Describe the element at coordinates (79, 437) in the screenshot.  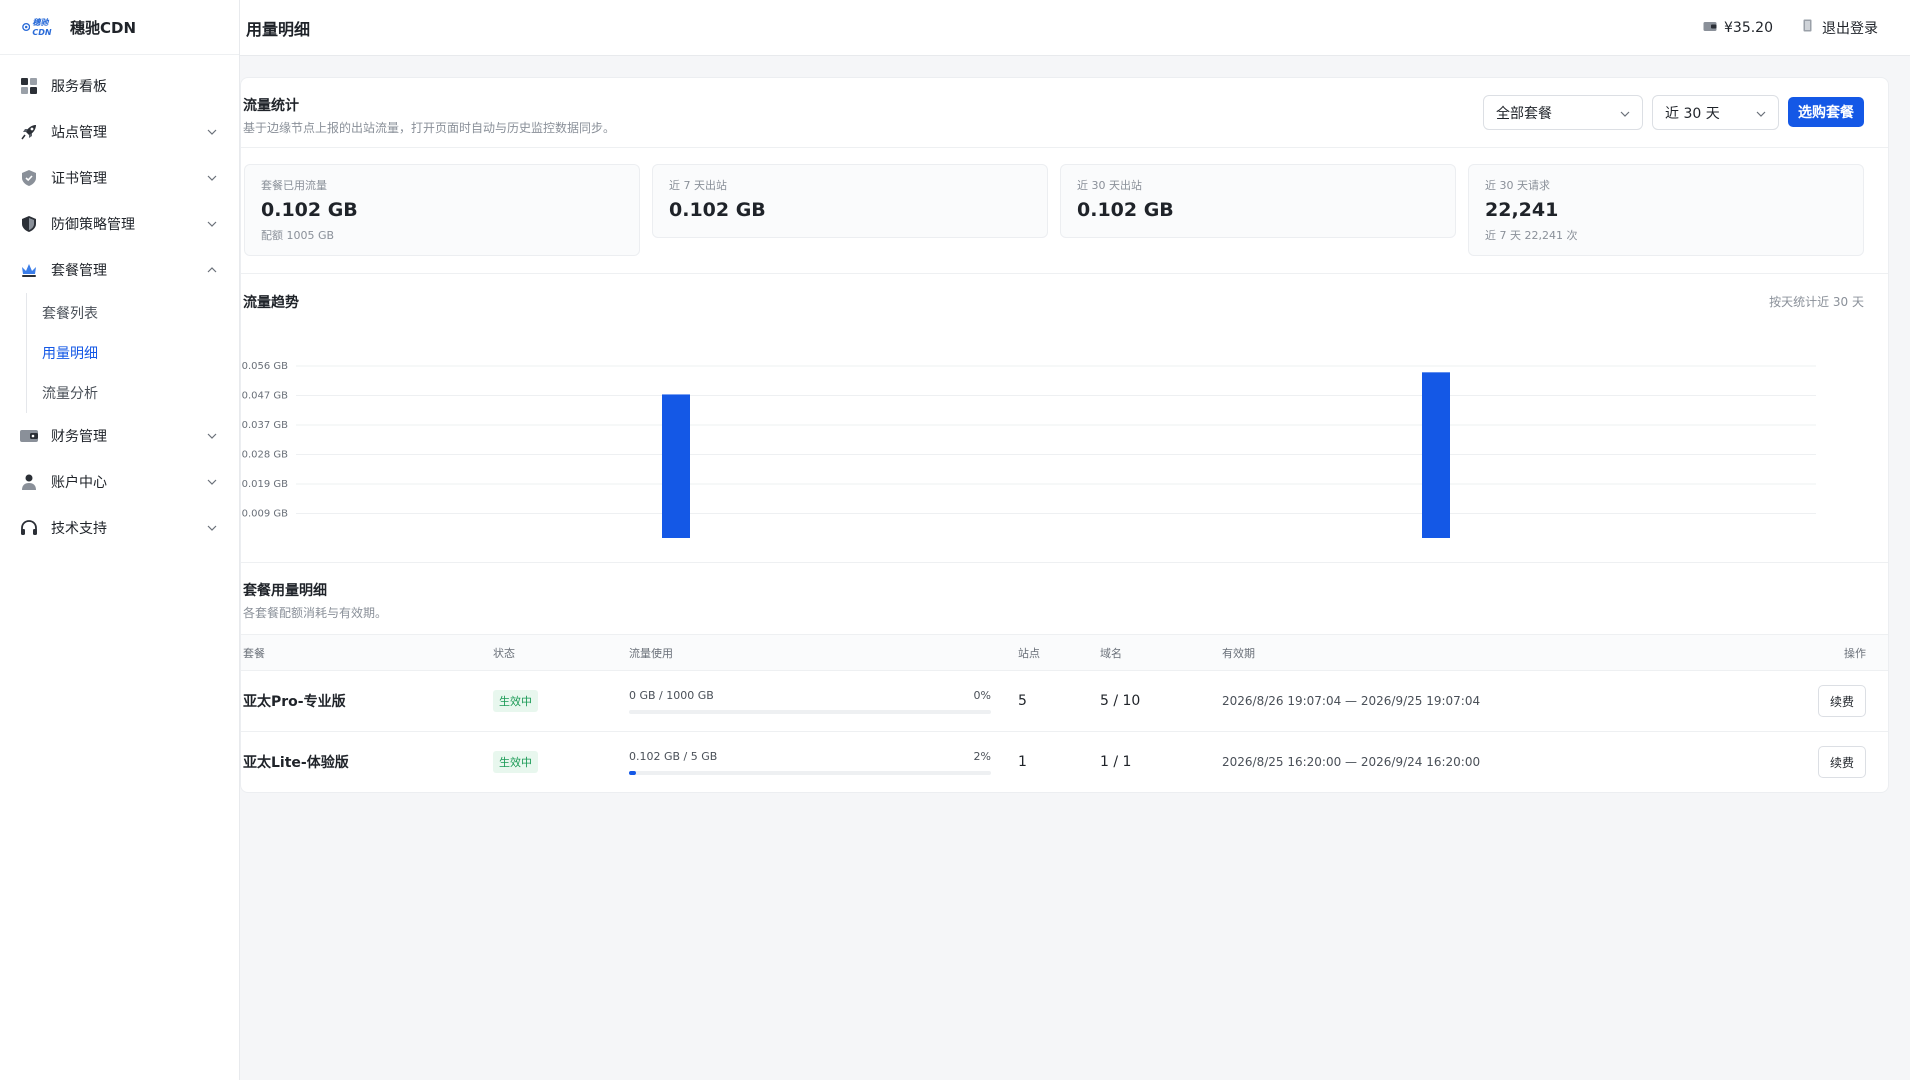
I see `sidebar-item-label: 财务管理` at that location.